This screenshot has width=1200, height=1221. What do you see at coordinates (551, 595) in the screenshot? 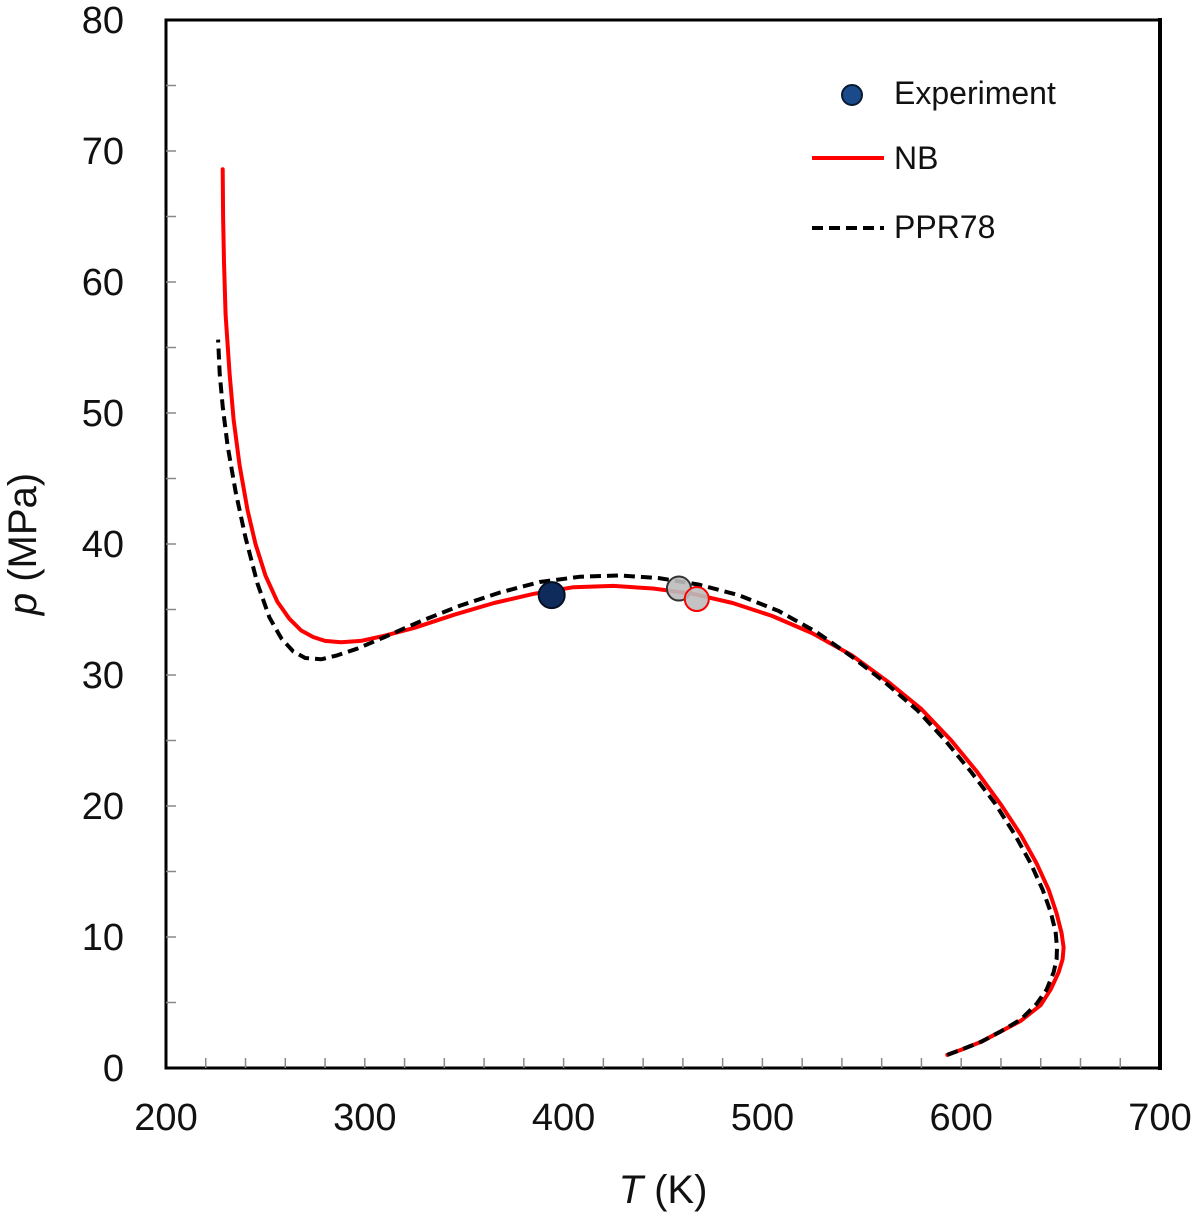
I see `experiment-point` at bounding box center [551, 595].